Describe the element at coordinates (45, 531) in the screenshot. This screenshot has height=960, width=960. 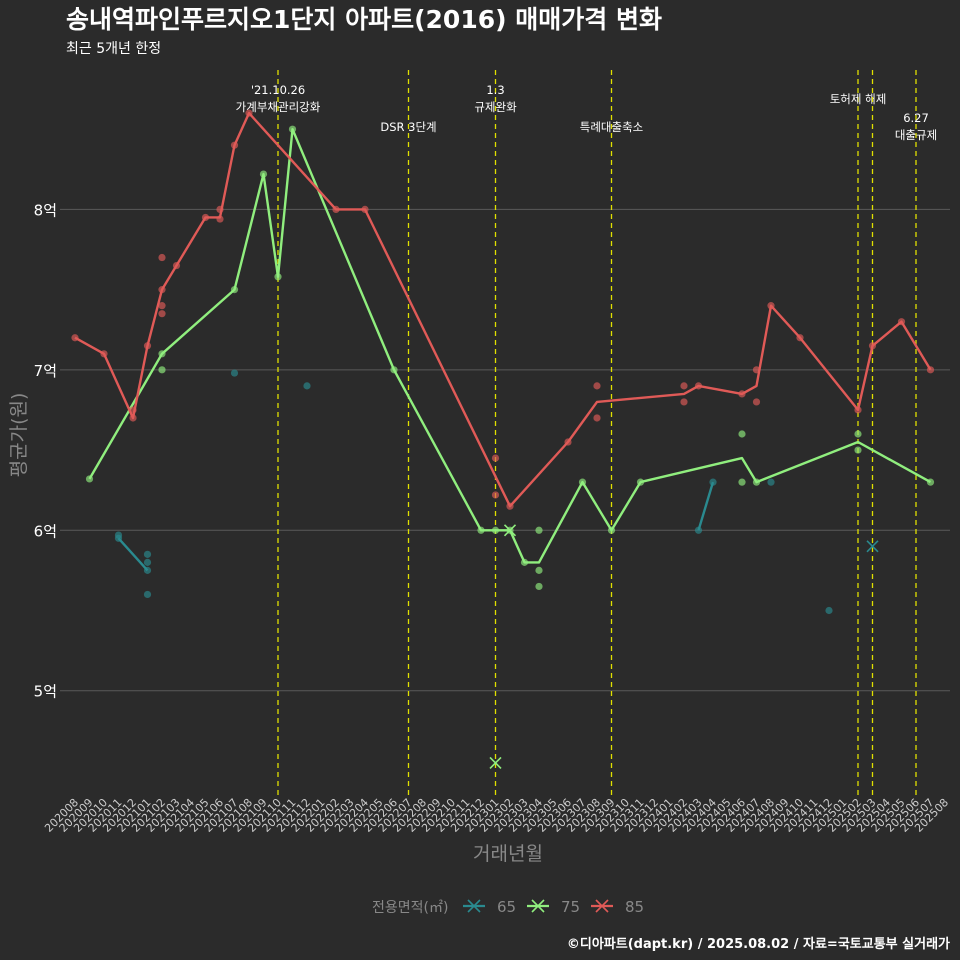
I see `y-tick-label: 6억` at that location.